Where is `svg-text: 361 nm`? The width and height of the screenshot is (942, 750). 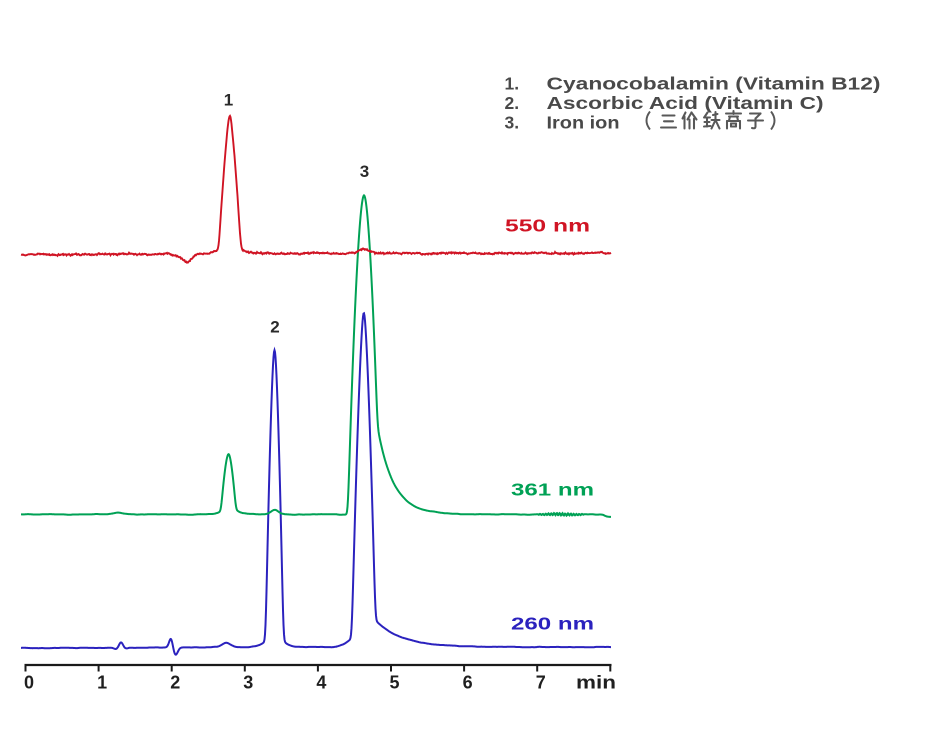 svg-text: 361 nm is located at coordinates (552, 490).